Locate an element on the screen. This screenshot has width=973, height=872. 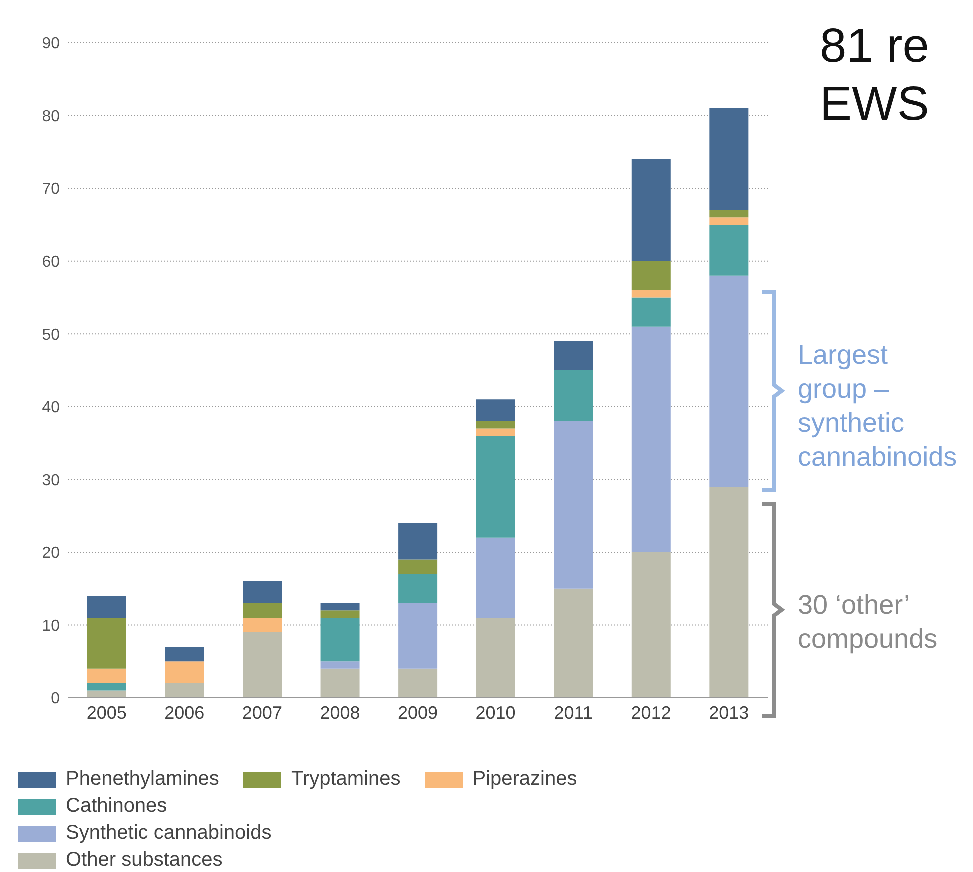
y-tick-label: 90 is located at coordinates (51, 44).